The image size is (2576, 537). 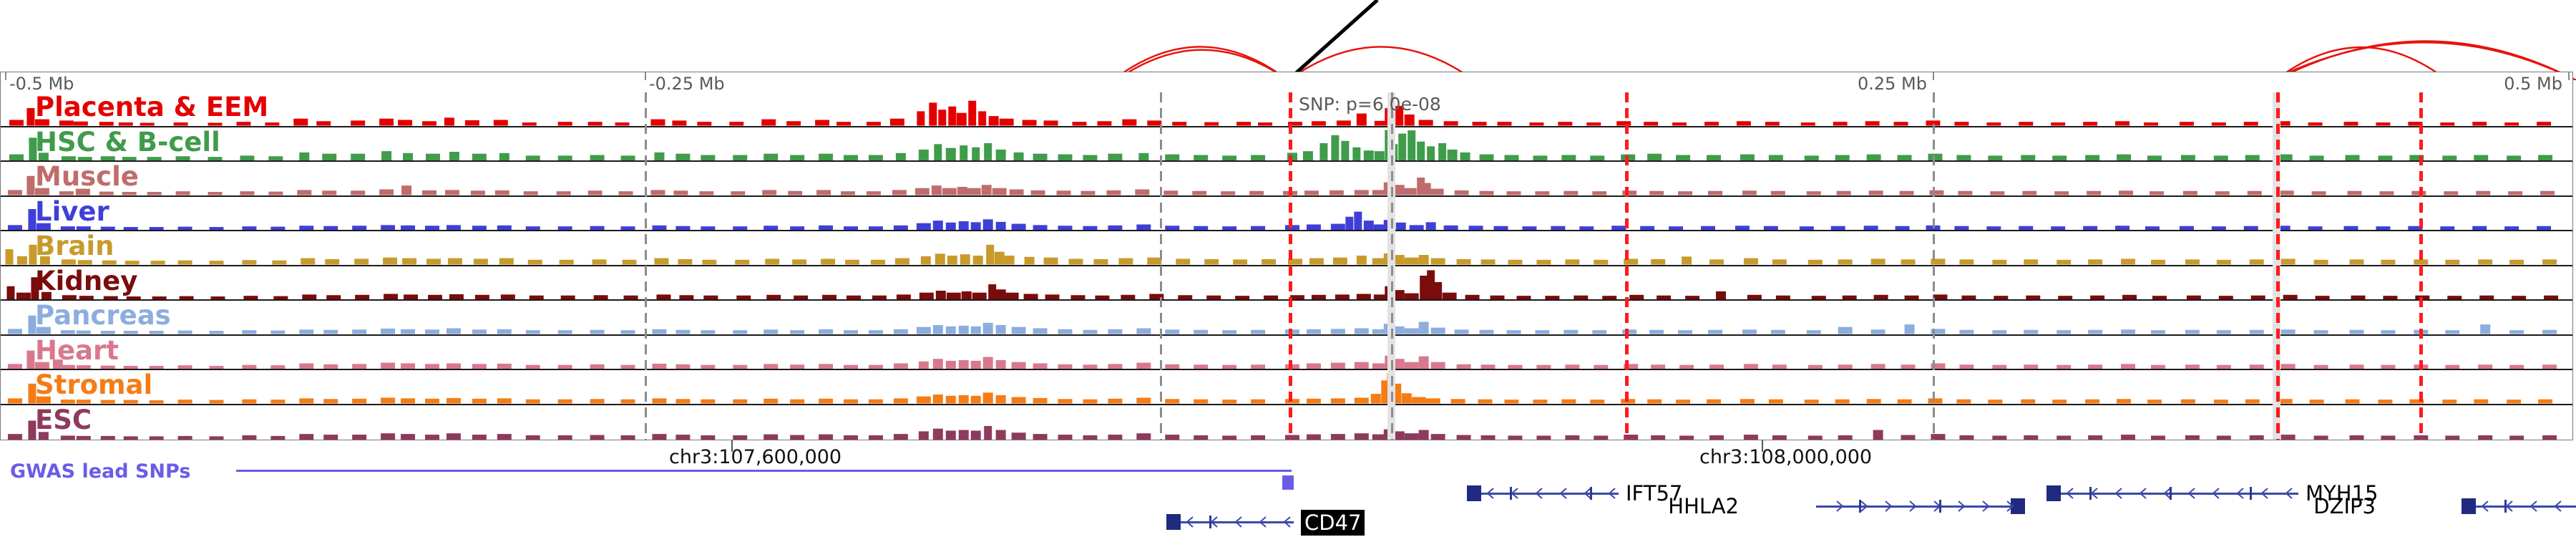 I want to click on gene-label: CD47, so click(x=1333, y=523).